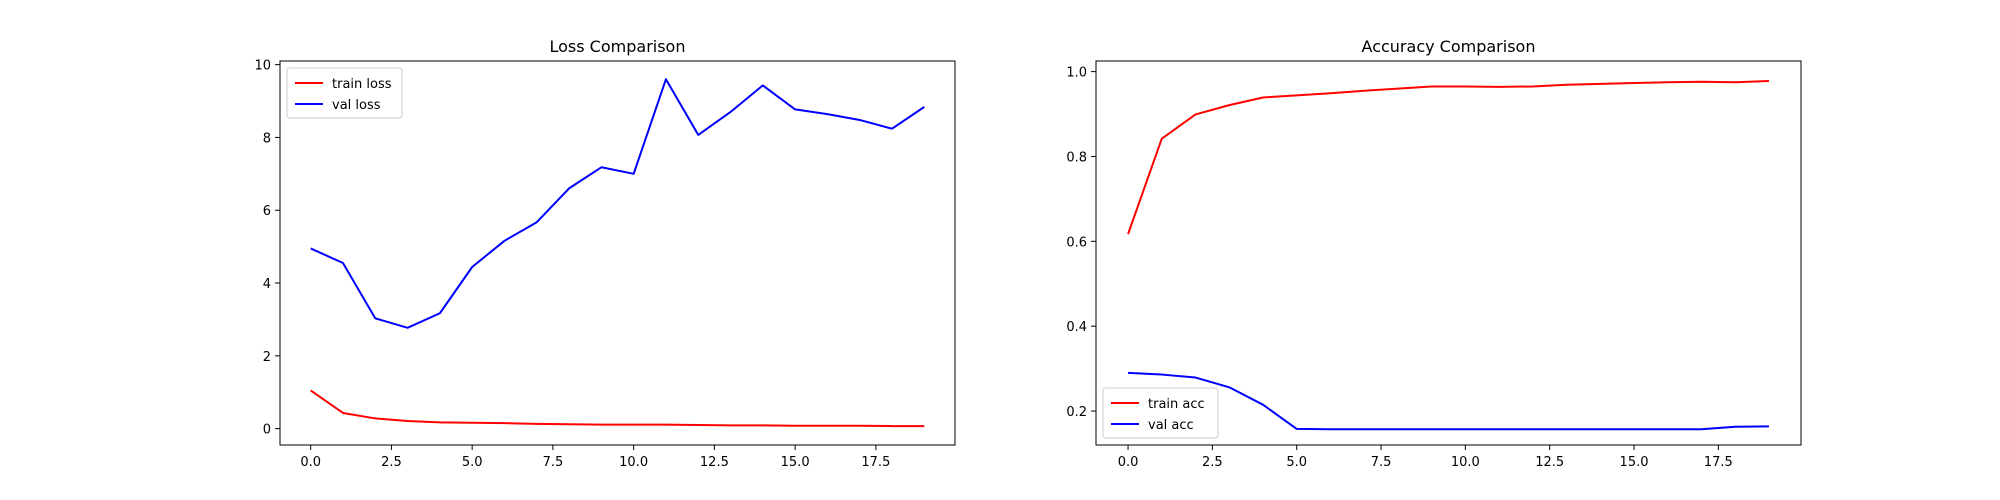  I want to click on accuracy-chart-title: Accuracy Comparison, so click(1449, 46).